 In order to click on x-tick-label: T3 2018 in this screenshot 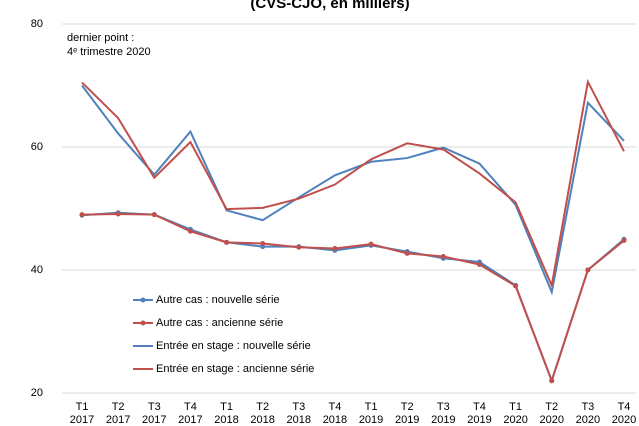, I will do `click(299, 413)`.